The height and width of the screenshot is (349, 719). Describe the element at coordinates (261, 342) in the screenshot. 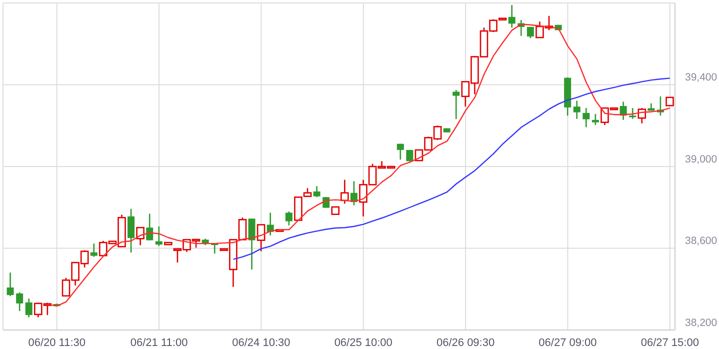

I see `x-tick-label: 06/24 10:30` at that location.